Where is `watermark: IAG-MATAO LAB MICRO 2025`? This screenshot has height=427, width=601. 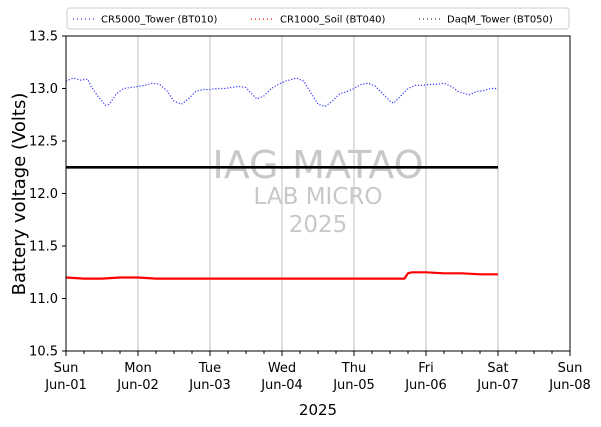
watermark: IAG-MATAO LAB MICRO 2025 is located at coordinates (317, 190).